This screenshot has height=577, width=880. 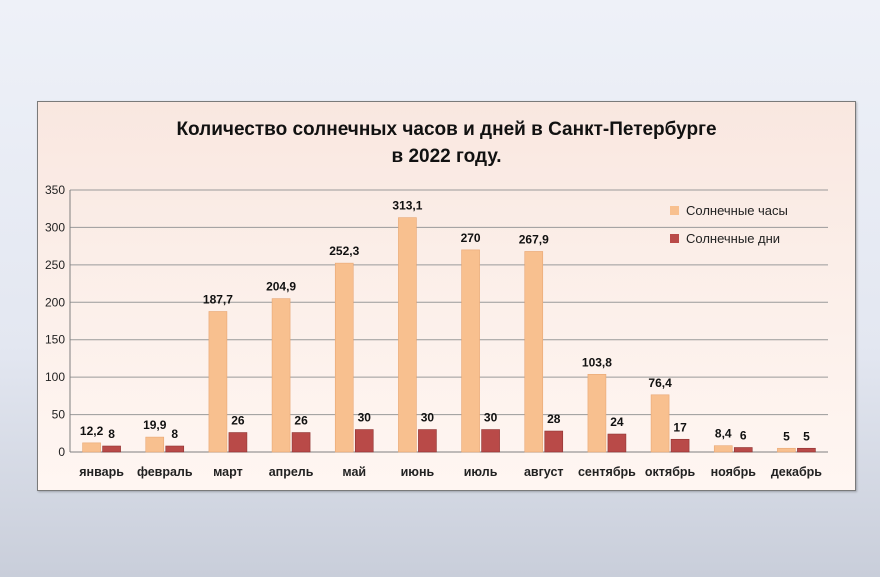 I want to click on data-label-sun-hours: 313,1, so click(x=407, y=206).